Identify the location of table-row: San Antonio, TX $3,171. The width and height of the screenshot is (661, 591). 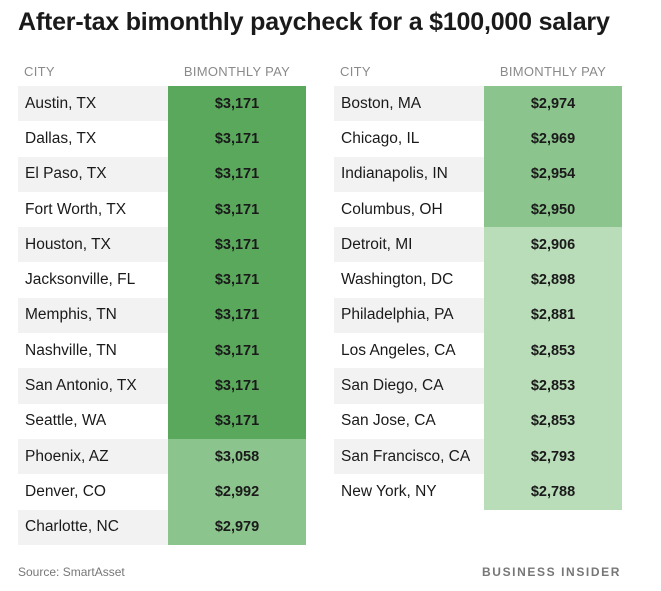
(162, 386).